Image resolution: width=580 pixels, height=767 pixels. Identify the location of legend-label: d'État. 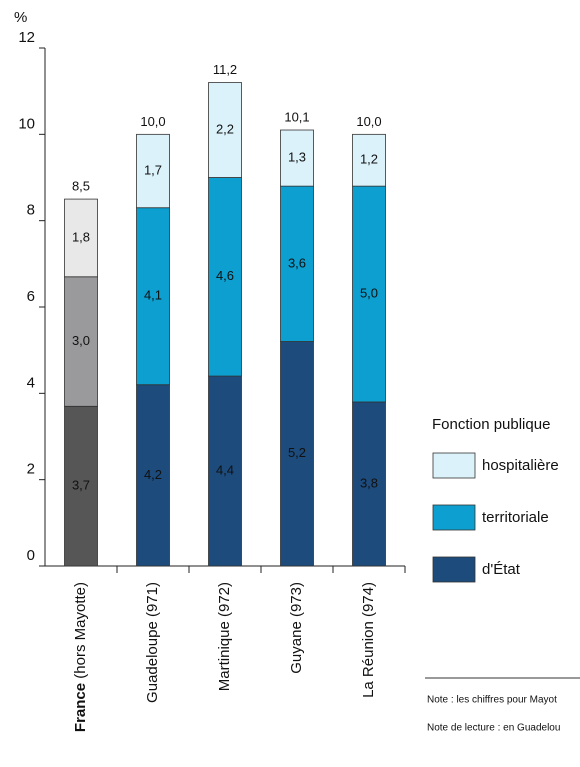
(501, 569).